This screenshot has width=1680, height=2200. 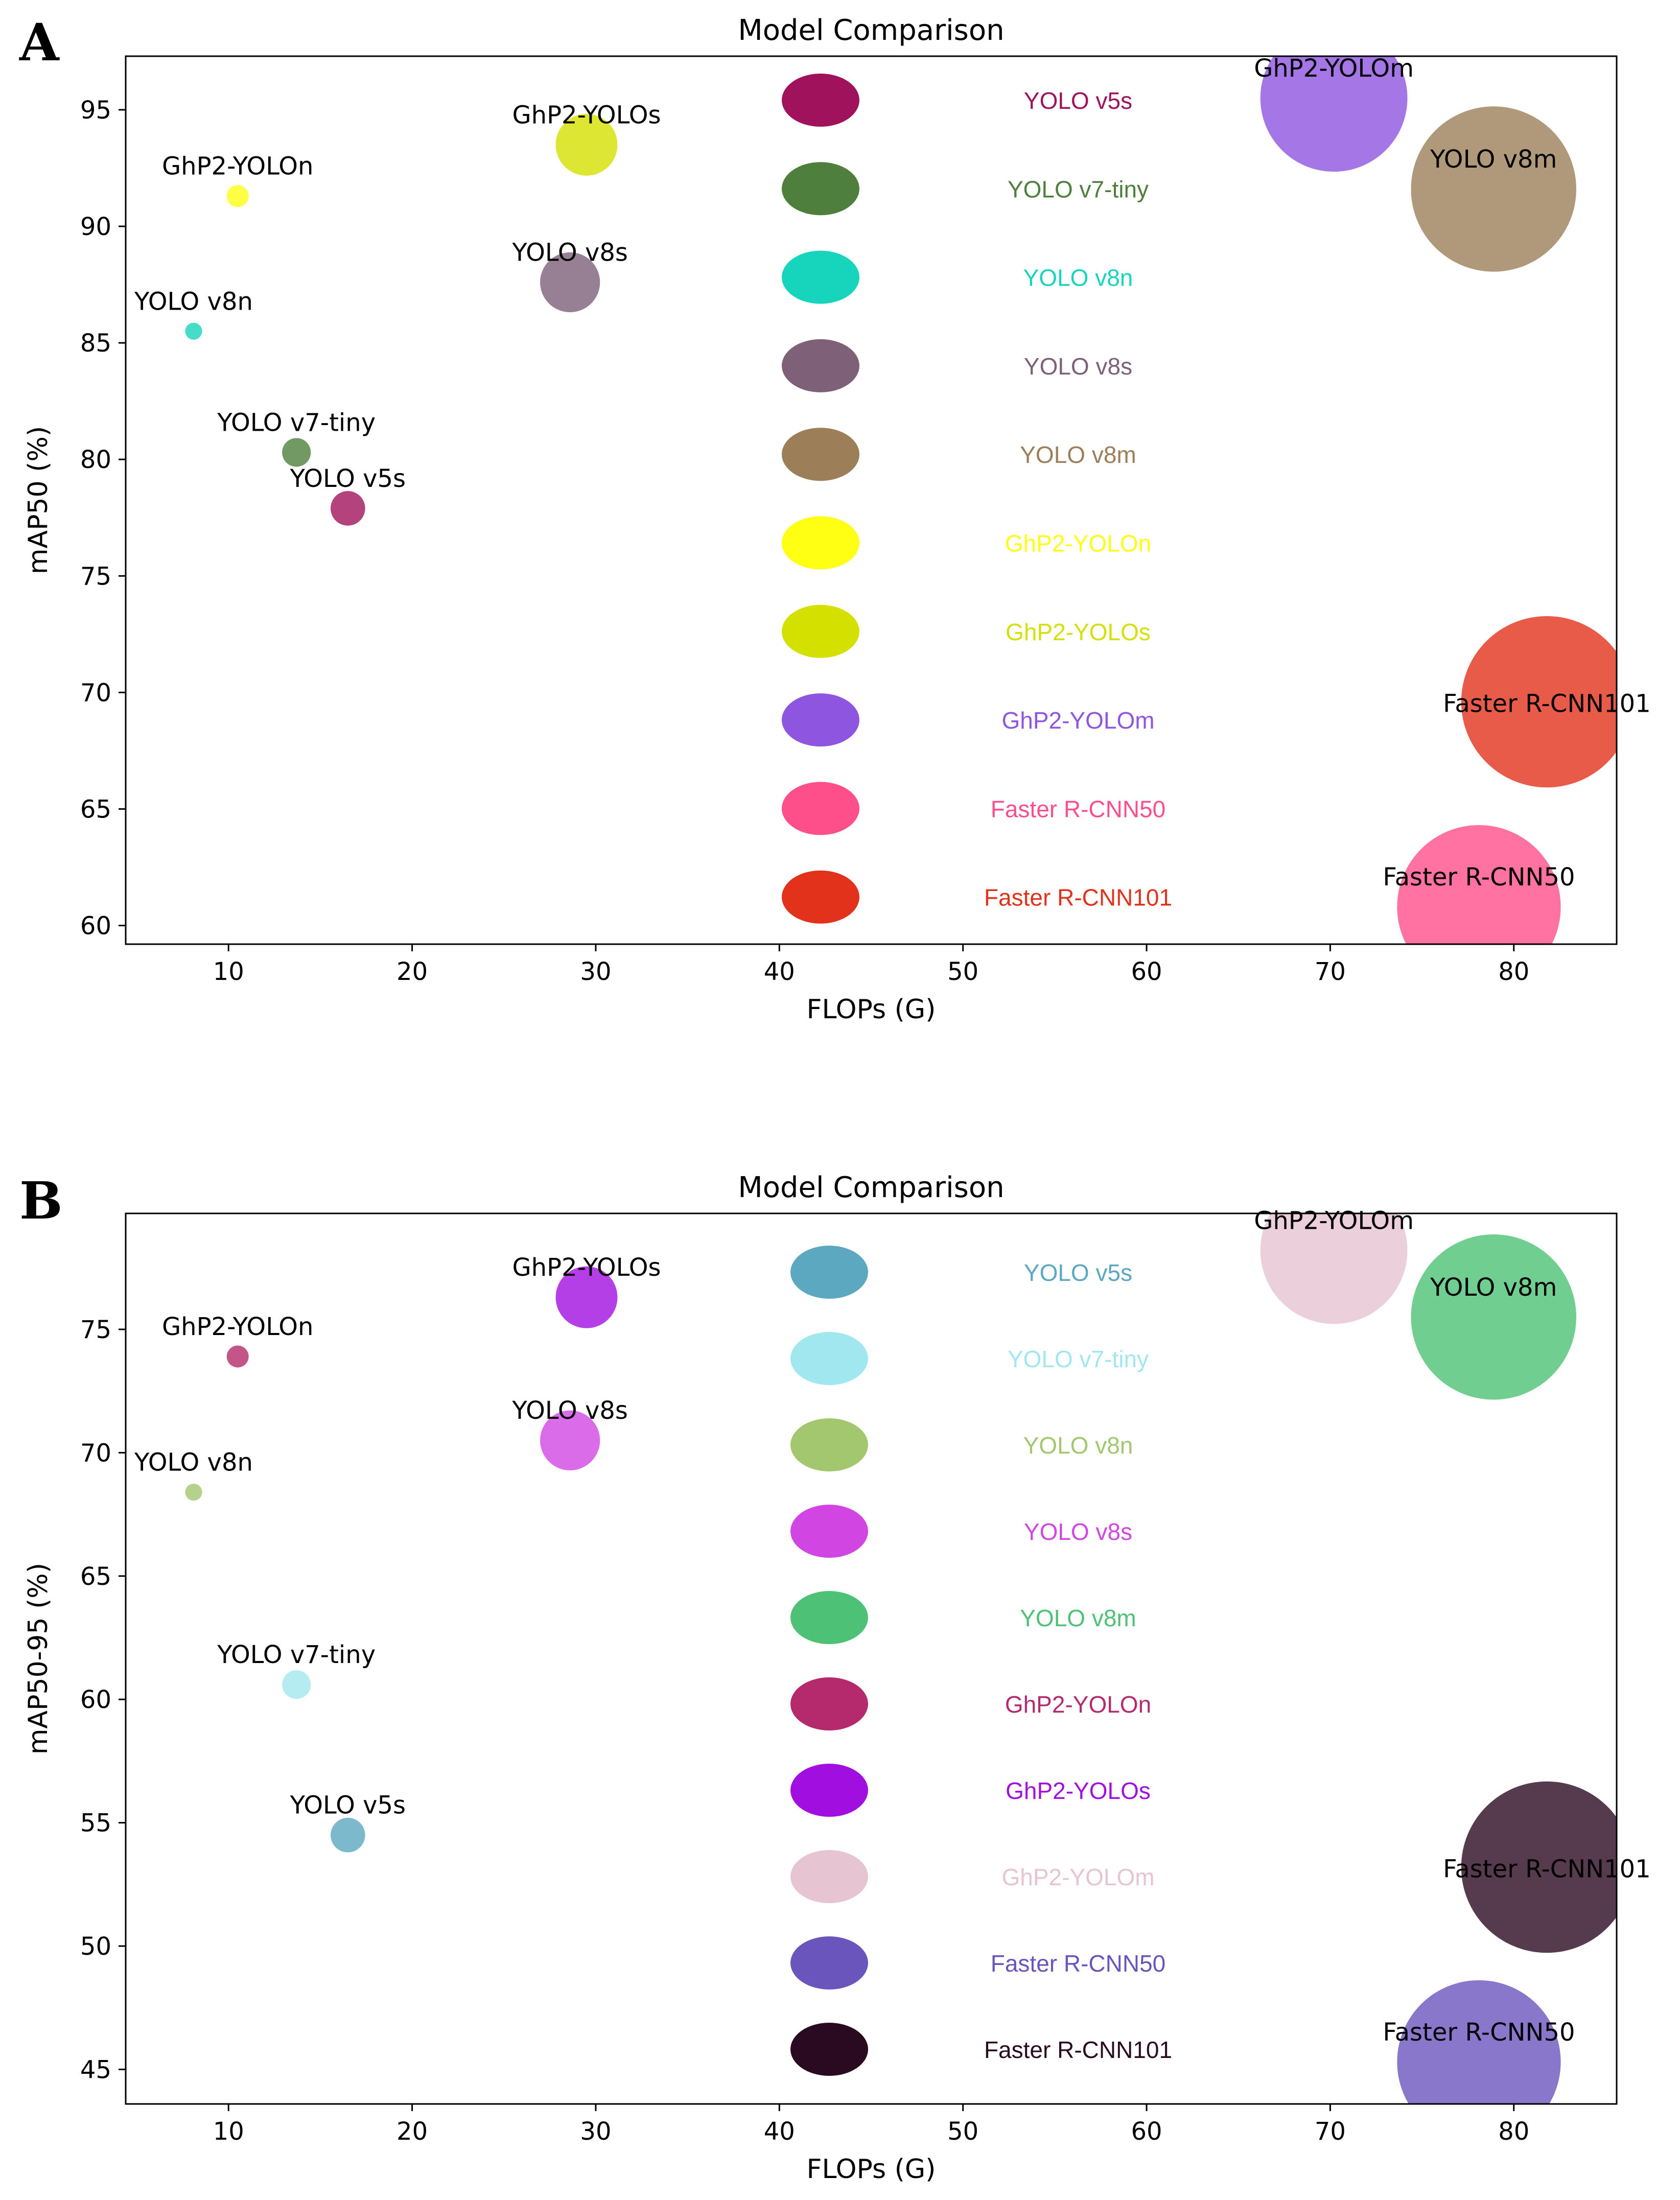 I want to click on bubble-label: GhP2-YOLOs, so click(x=586, y=115).